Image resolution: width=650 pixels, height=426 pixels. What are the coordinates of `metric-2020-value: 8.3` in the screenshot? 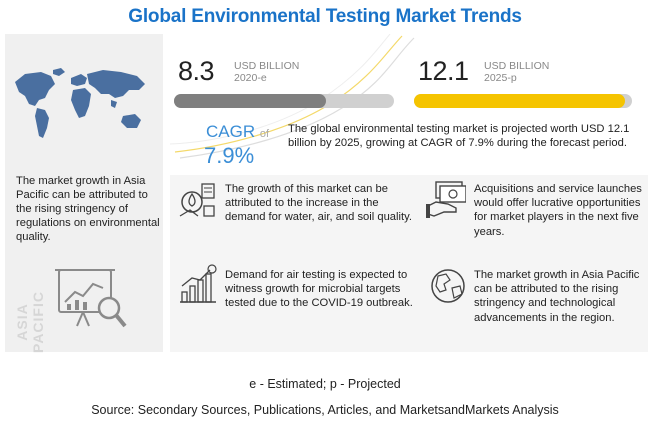 It's located at (196, 71).